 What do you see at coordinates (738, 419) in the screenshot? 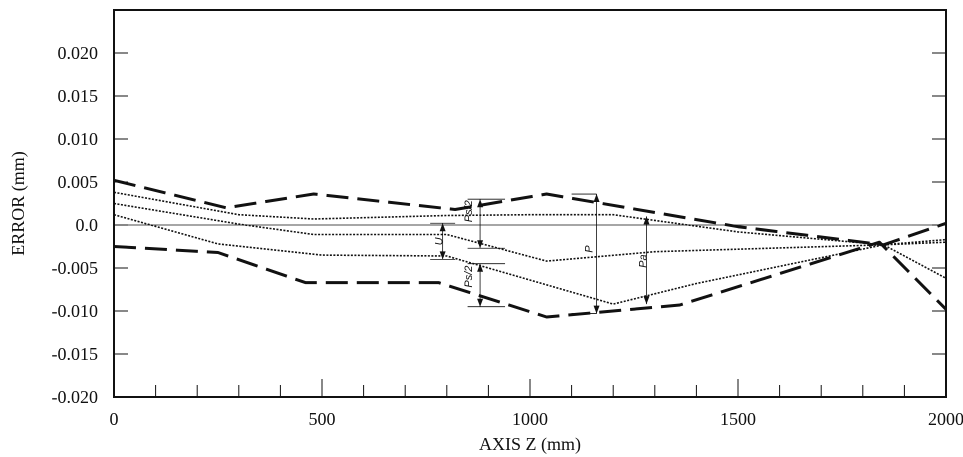
I see `x-tick-label: 1500` at bounding box center [738, 419].